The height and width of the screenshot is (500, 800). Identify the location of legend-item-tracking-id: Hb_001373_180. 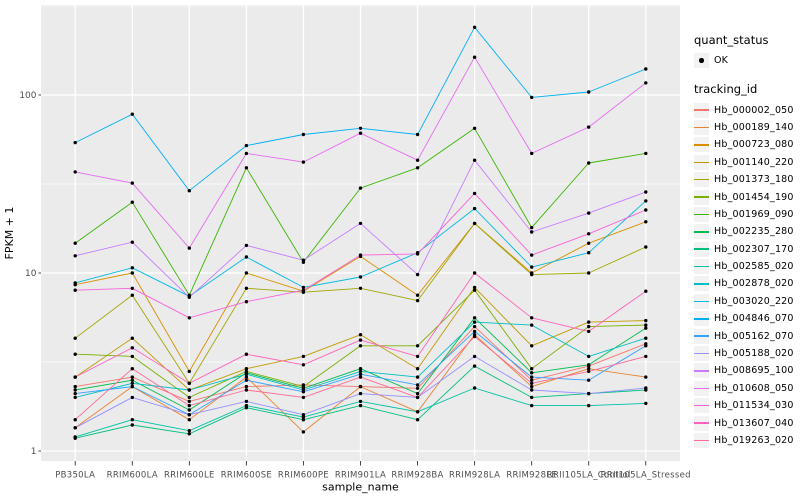
(747, 179).